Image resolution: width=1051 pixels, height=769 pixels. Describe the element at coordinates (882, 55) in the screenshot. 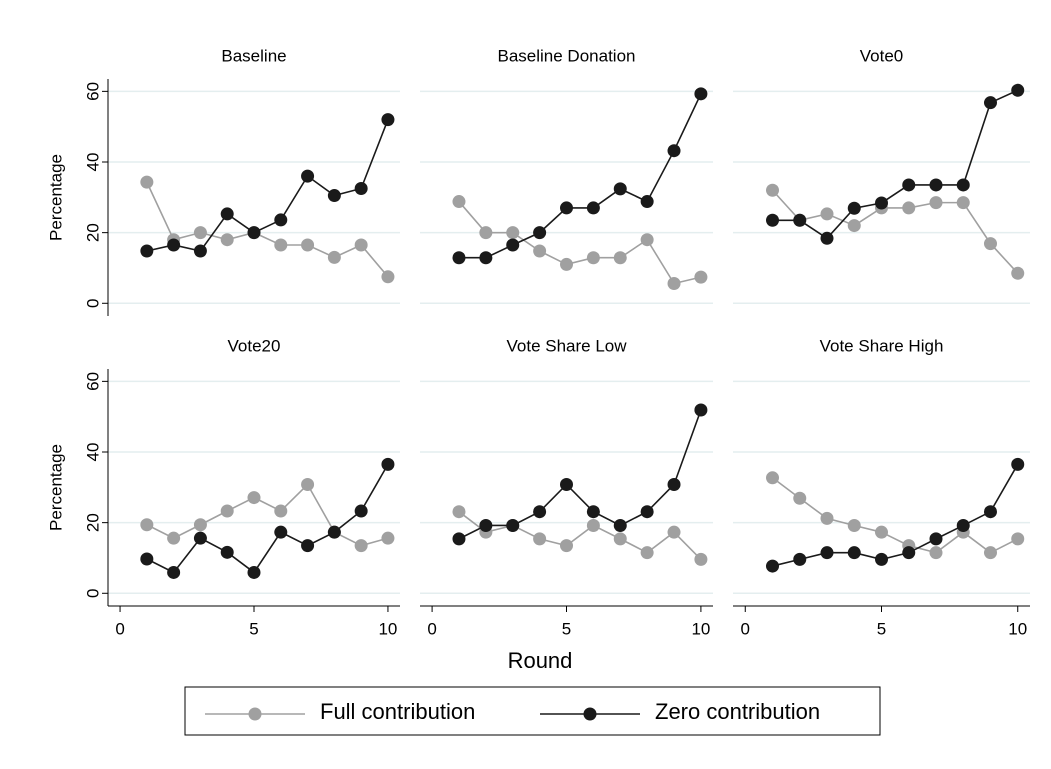

I see `panel-title: Vote0` at that location.